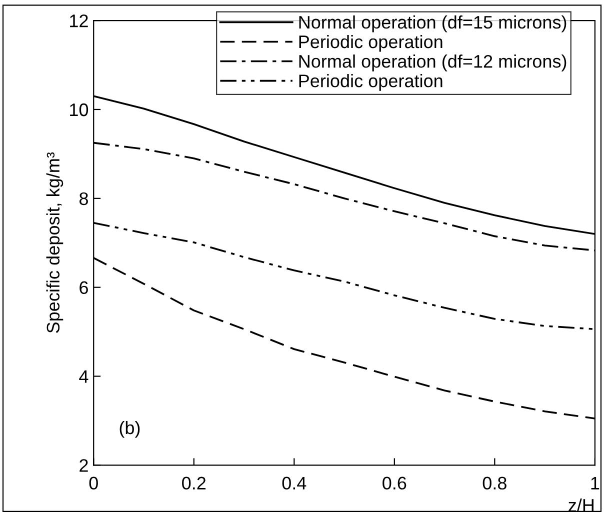 The image size is (604, 514). What do you see at coordinates (79, 21) in the screenshot?
I see `y-tick-label: 12` at bounding box center [79, 21].